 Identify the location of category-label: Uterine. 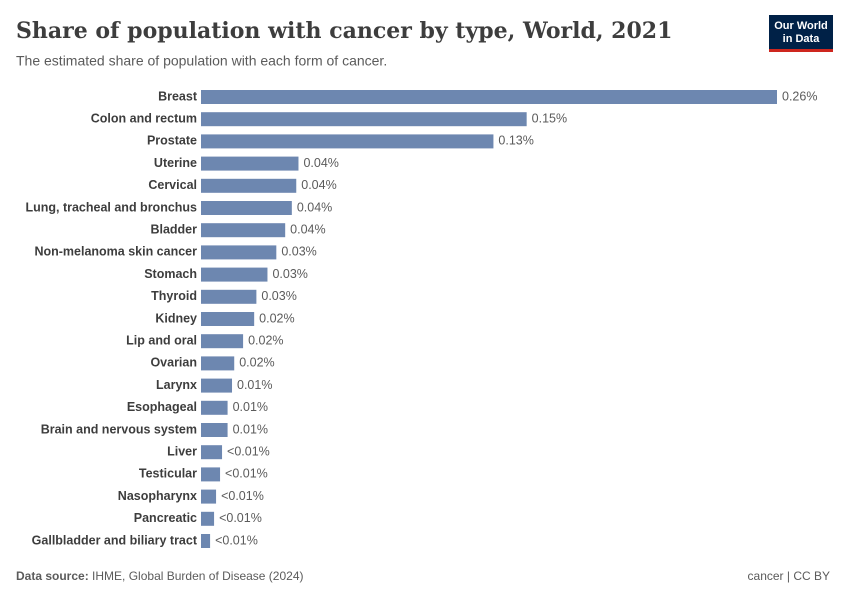
(175, 163).